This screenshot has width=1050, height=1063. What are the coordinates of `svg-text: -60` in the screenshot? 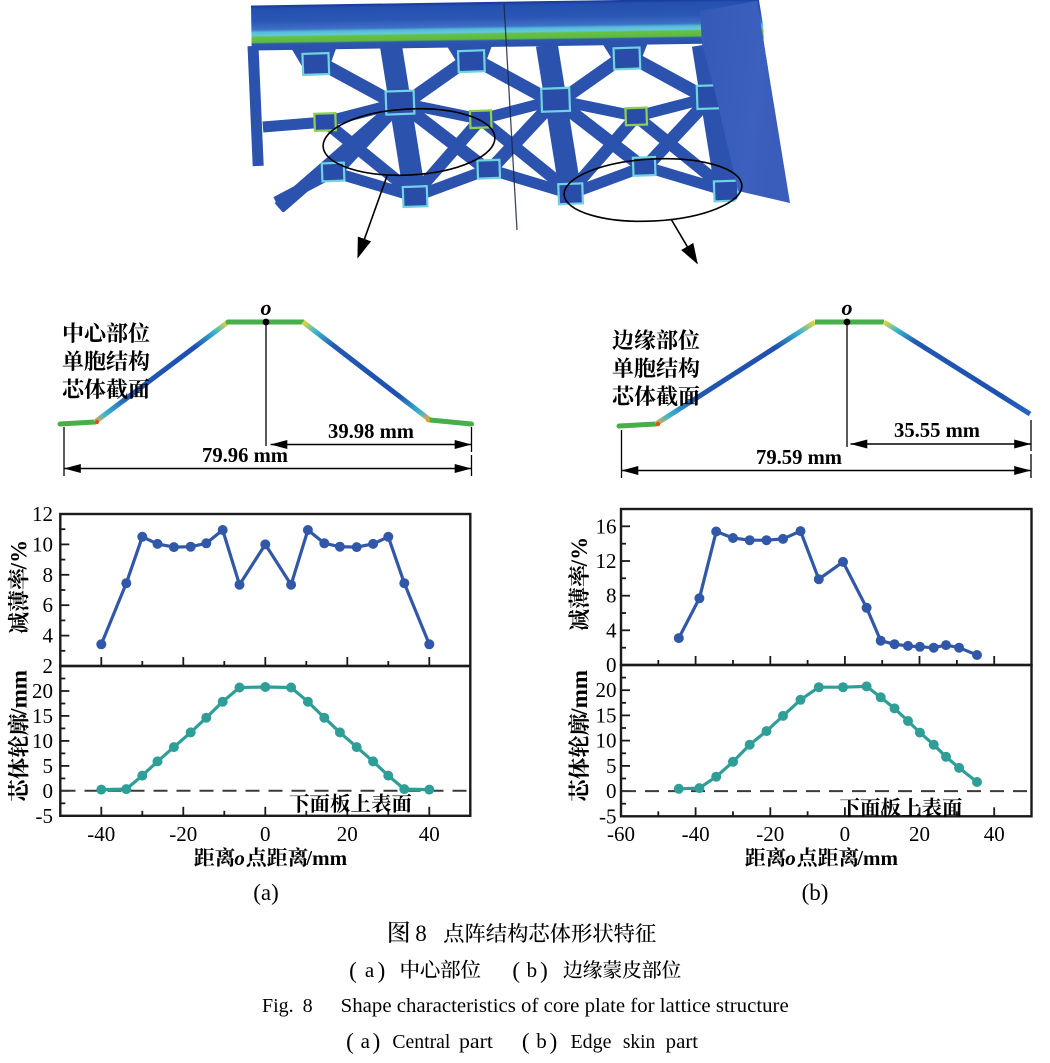 It's located at (621, 834).